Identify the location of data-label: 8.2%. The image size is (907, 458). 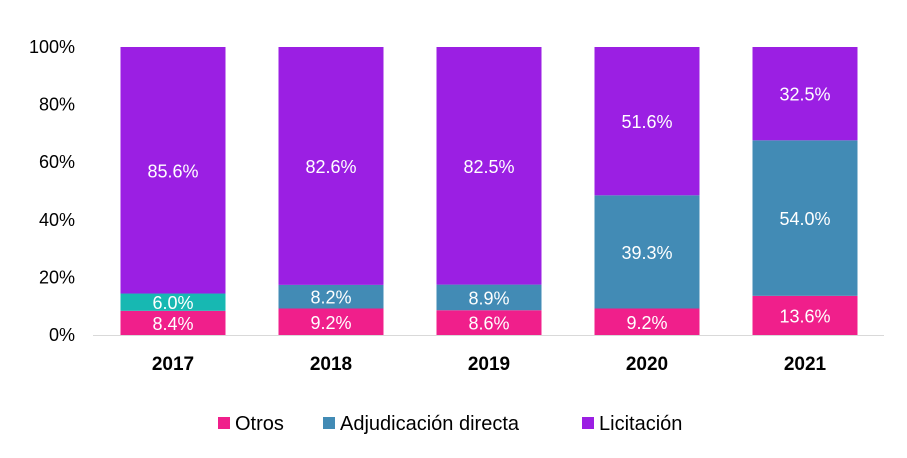
(330, 298).